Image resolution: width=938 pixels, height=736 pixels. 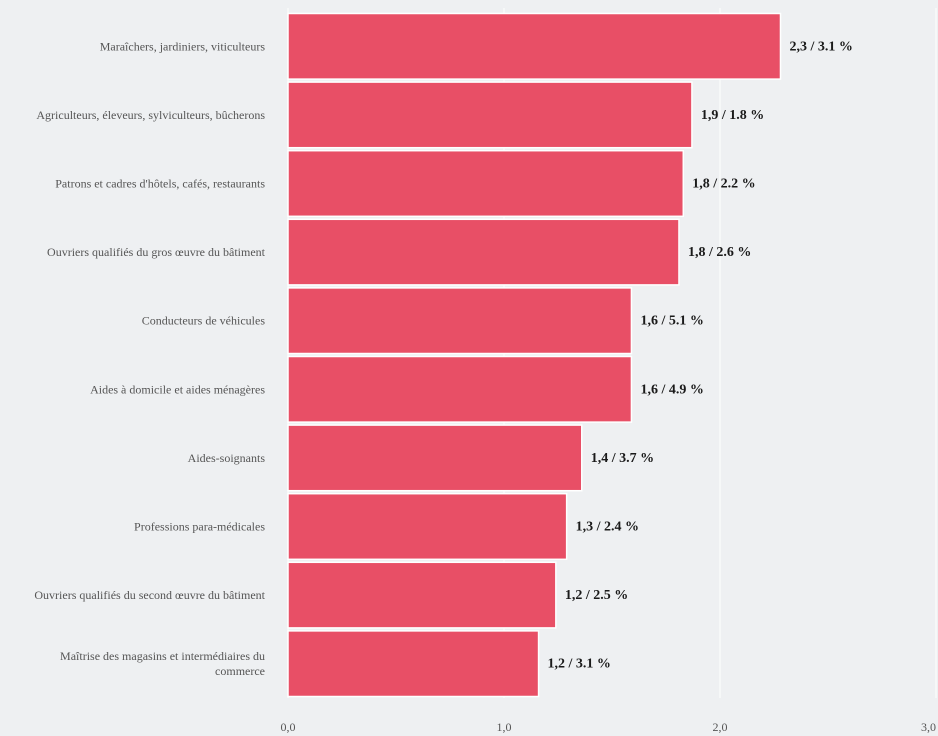 What do you see at coordinates (227, 458) in the screenshot?
I see `category-label-6: Aides-soignants` at bounding box center [227, 458].